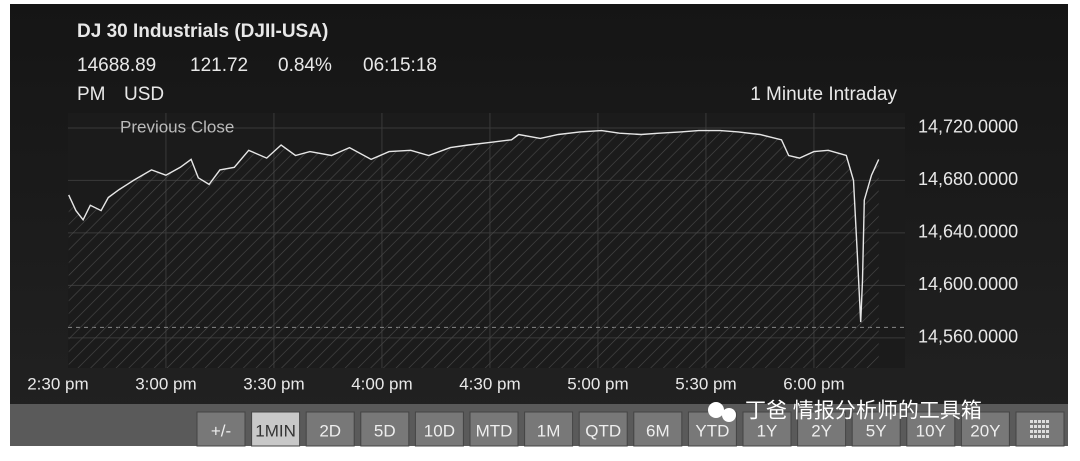 The width and height of the screenshot is (1080, 461). Describe the element at coordinates (165, 383) in the screenshot. I see `x-tick-label: 3:00 pm` at that location.